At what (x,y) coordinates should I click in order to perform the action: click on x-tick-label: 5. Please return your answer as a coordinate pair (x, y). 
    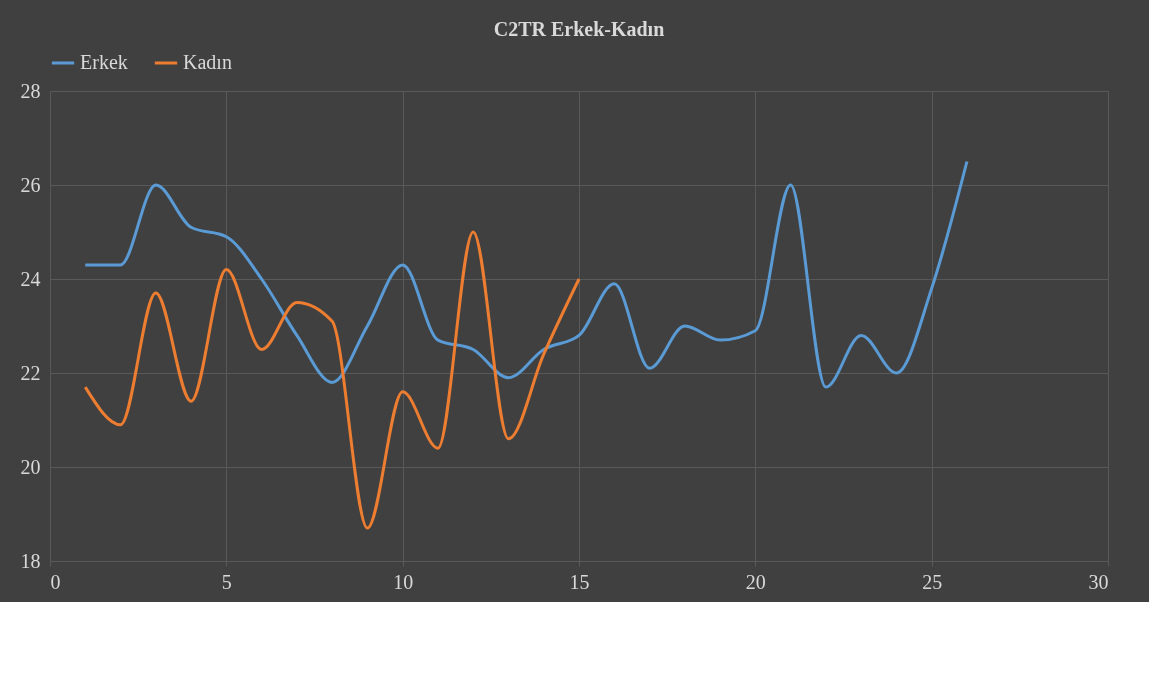
    Looking at the image, I should click on (226, 581).